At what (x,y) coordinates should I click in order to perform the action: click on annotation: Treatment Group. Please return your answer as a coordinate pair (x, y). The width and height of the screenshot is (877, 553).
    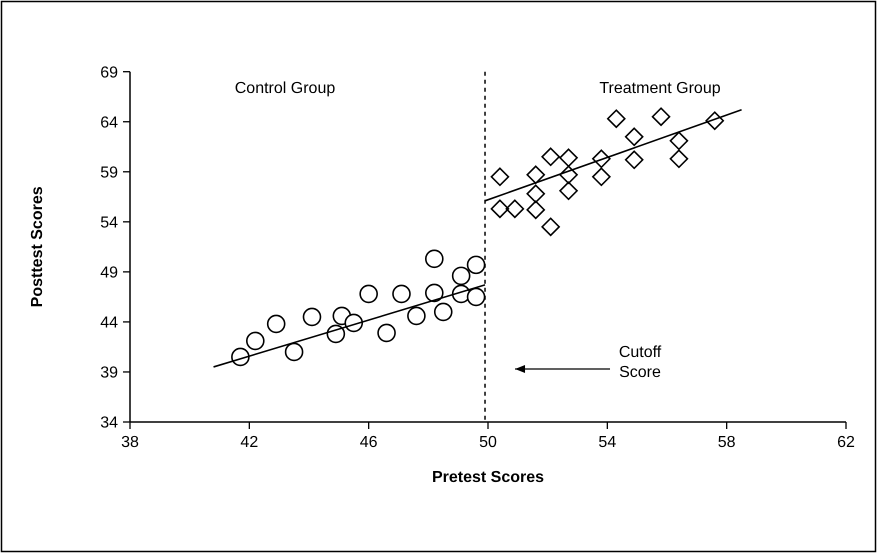
    Looking at the image, I should click on (660, 88).